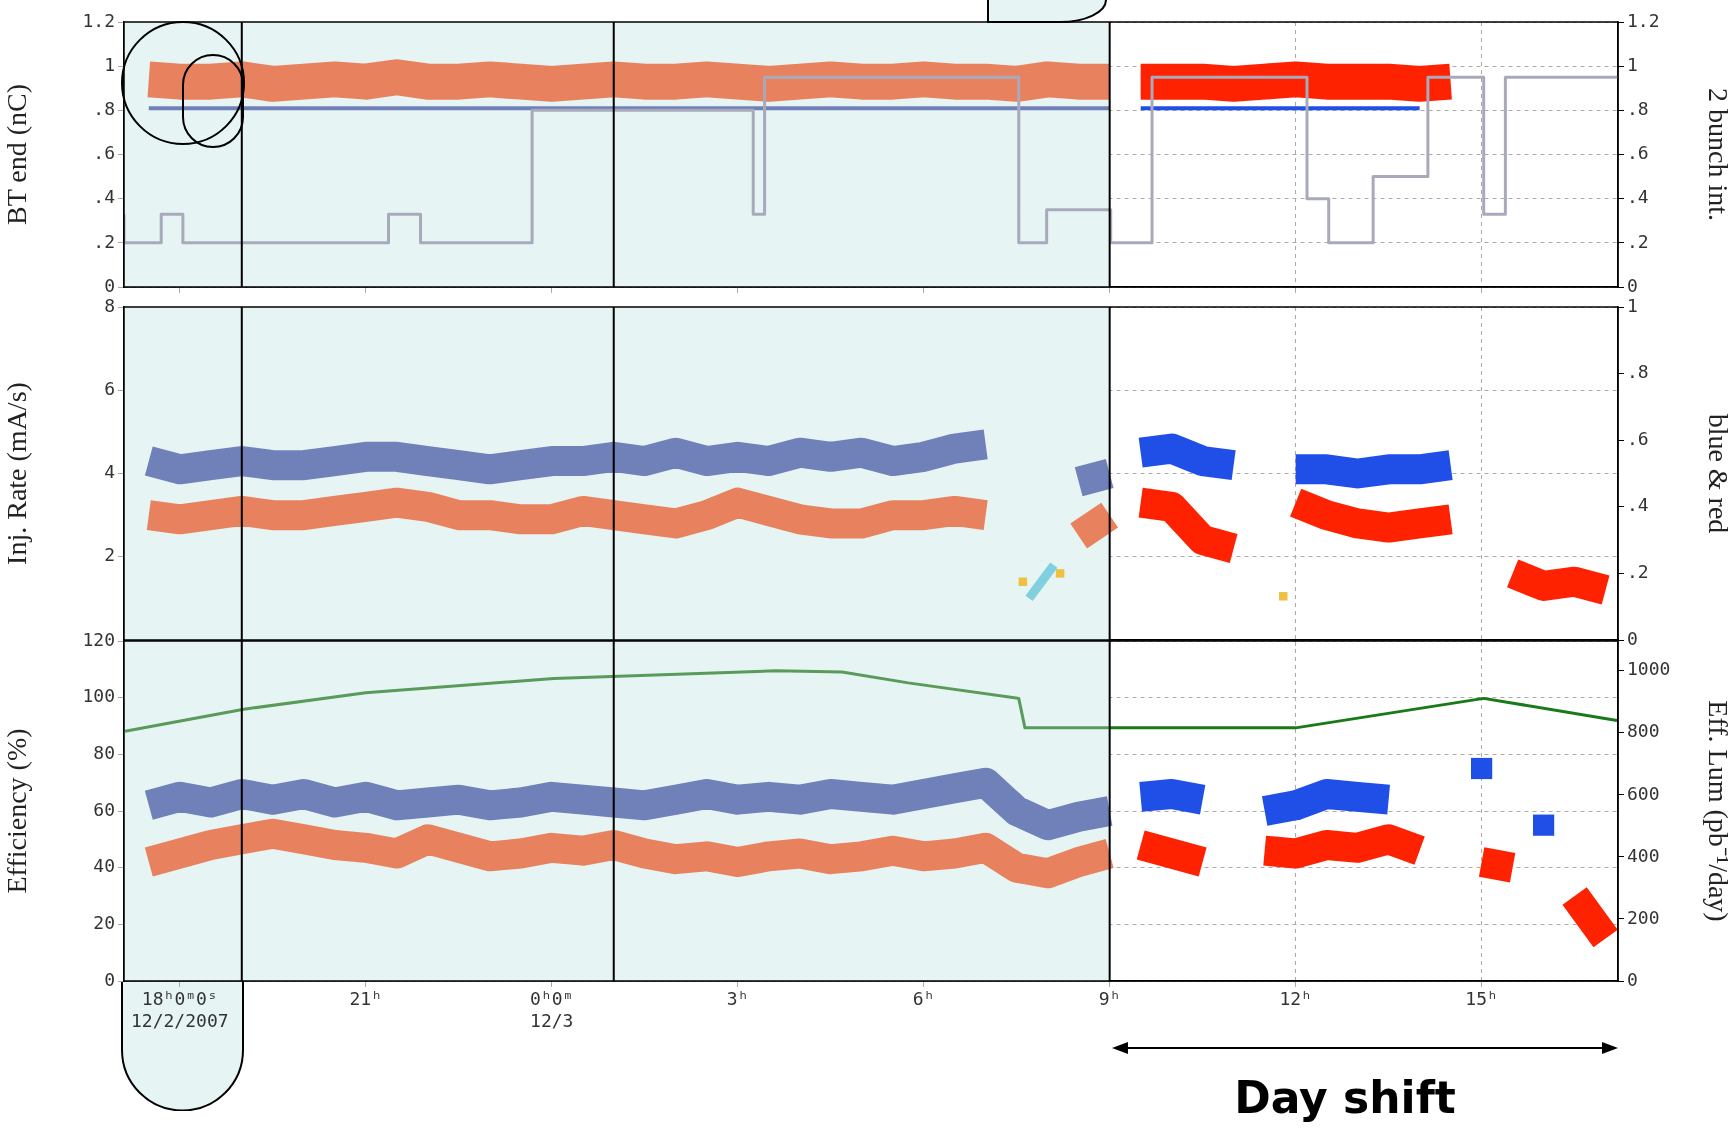  Describe the element at coordinates (1643, 731) in the screenshot. I see `y2-tick-label: 800` at that location.